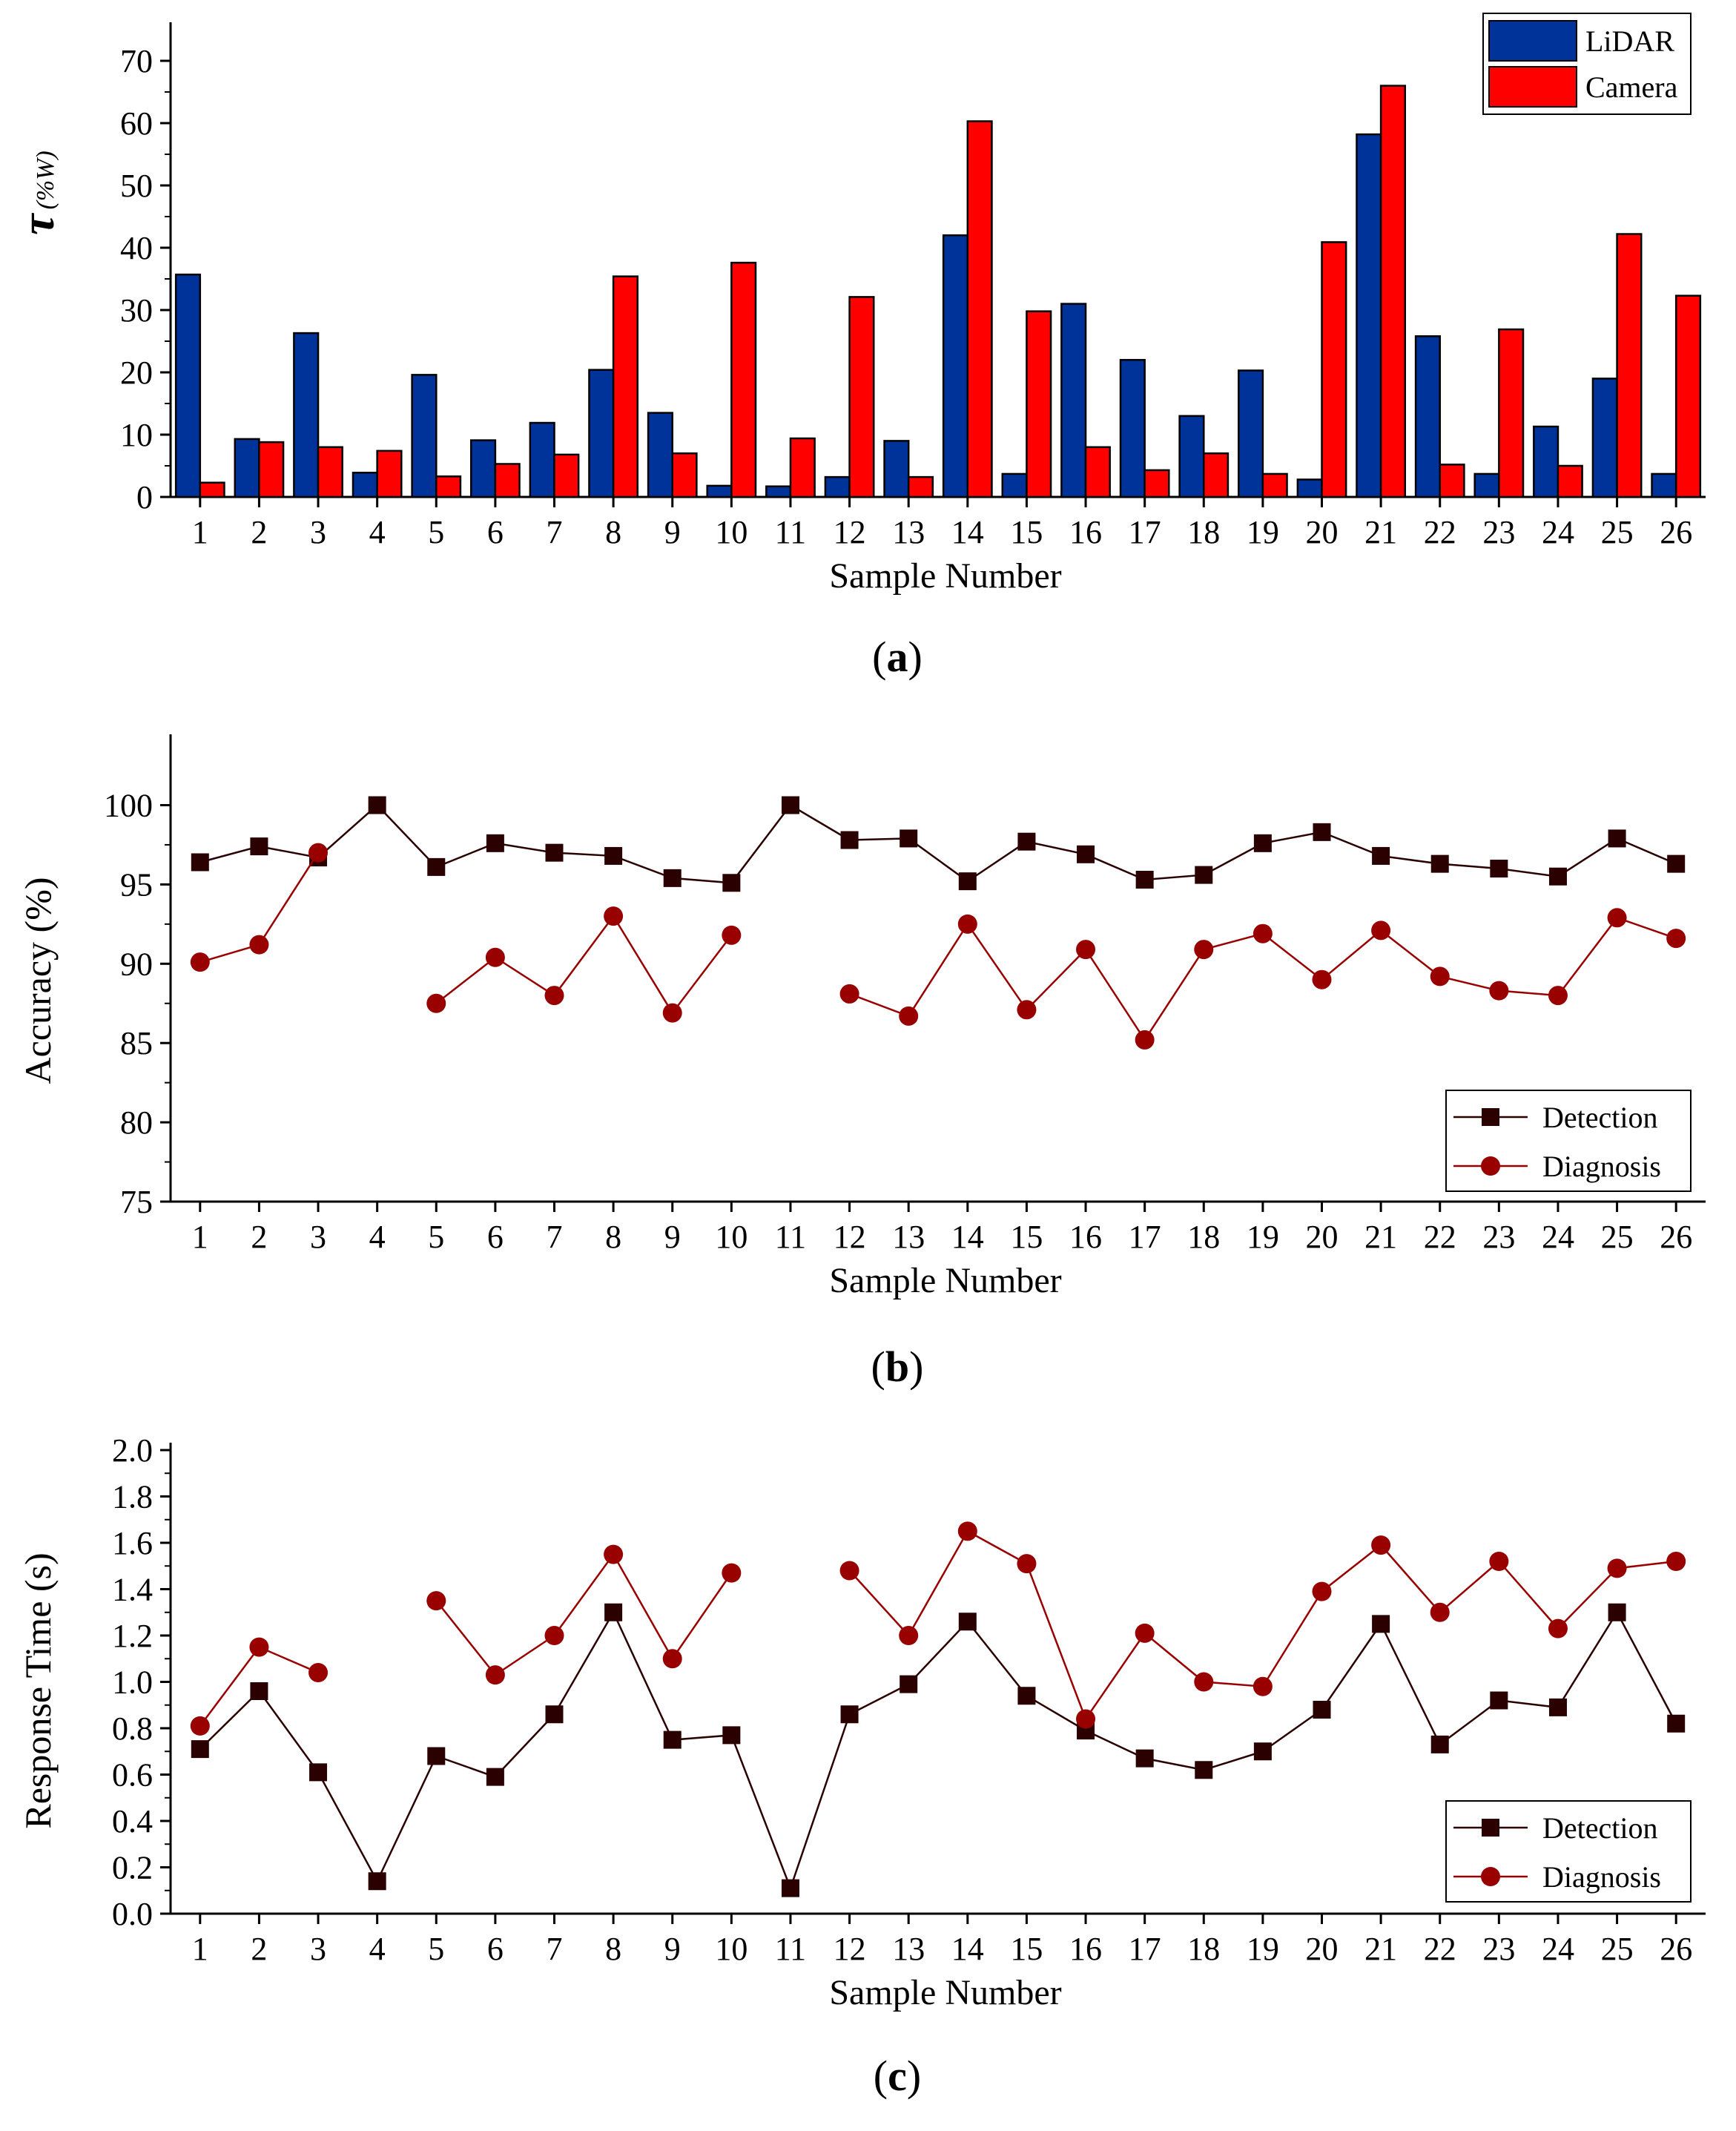 The height and width of the screenshot is (2131, 1736). I want to click on y-tick-label: 0.4, so click(133, 1821).